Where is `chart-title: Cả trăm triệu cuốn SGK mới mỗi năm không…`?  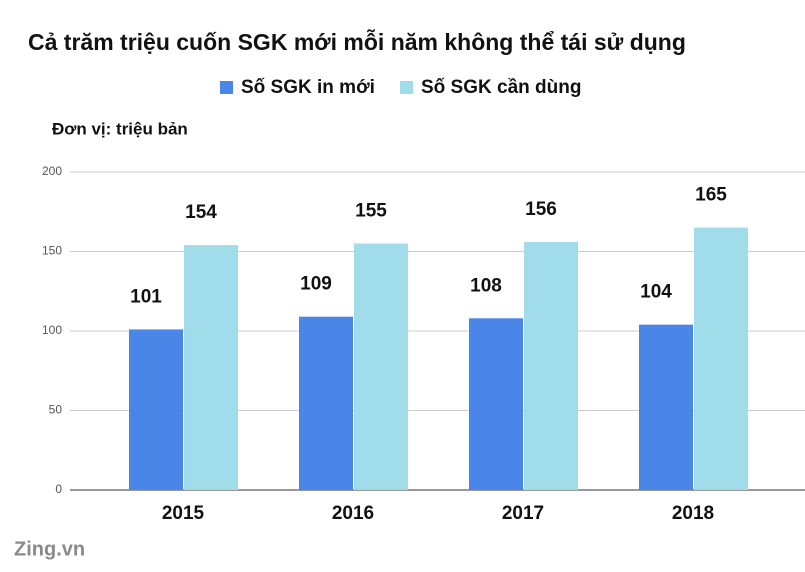 chart-title: Cả trăm triệu cuốn SGK mới mỗi năm không… is located at coordinates (357, 41).